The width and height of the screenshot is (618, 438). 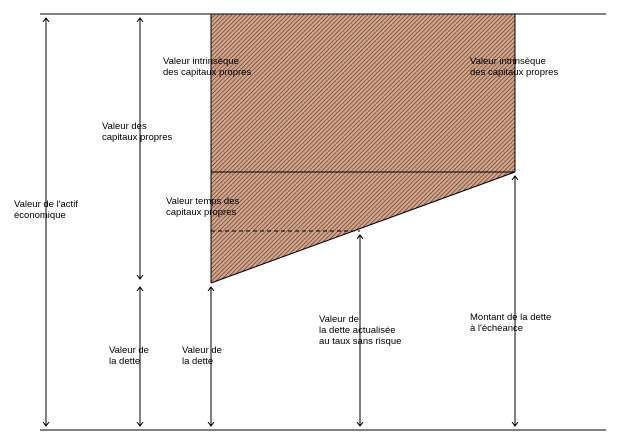 What do you see at coordinates (207, 67) in the screenshot?
I see `intrinsic-value-label-left: Valeur intrinsèque des capitaux propres` at bounding box center [207, 67].